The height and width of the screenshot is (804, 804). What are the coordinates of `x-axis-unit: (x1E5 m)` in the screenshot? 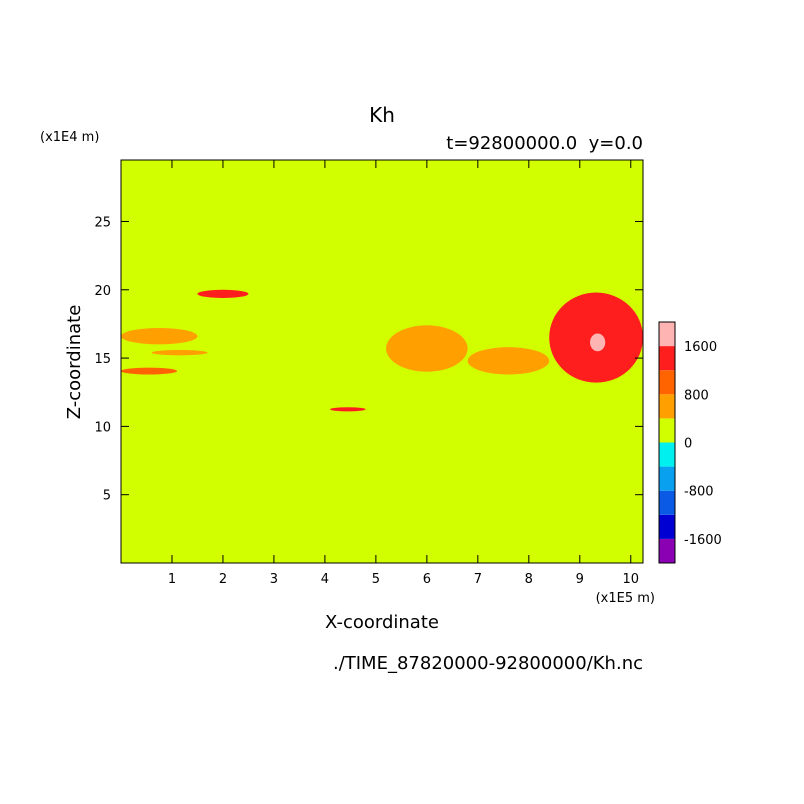 It's located at (625, 598).